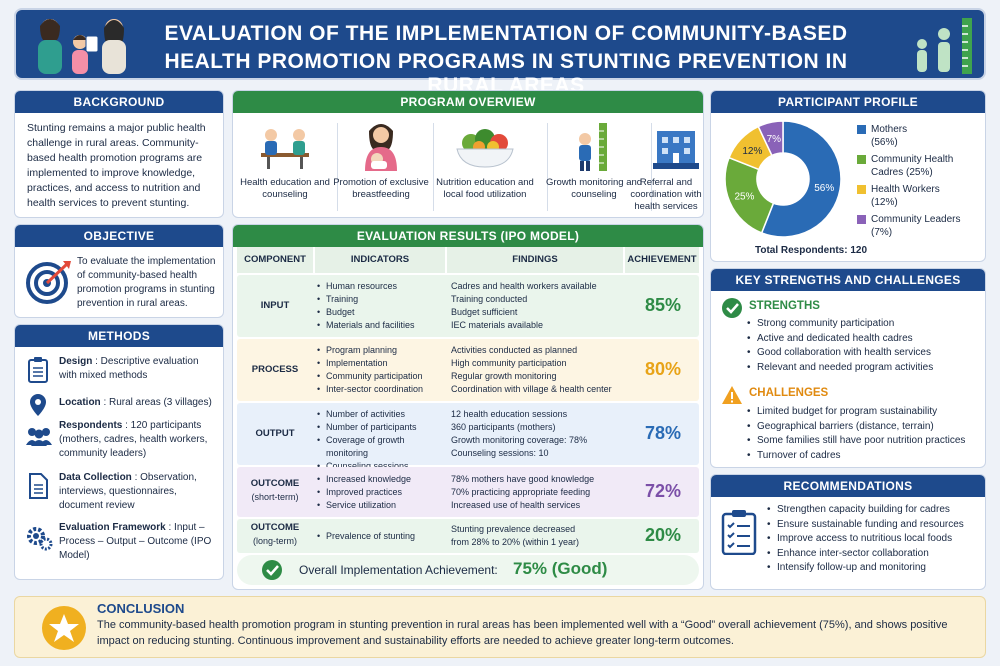 The width and height of the screenshot is (1000, 666). Describe the element at coordinates (784, 306) in the screenshot. I see `strengths-title: STRENGTHS` at that location.